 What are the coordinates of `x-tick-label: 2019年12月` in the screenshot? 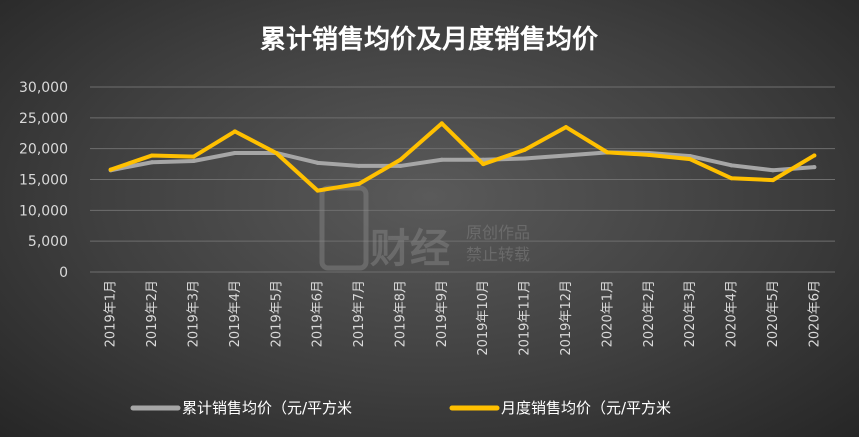 It's located at (566, 318).